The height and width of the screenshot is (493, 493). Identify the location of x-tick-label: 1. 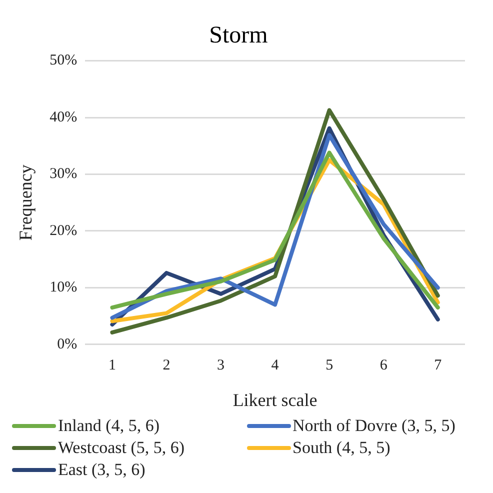
(112, 365).